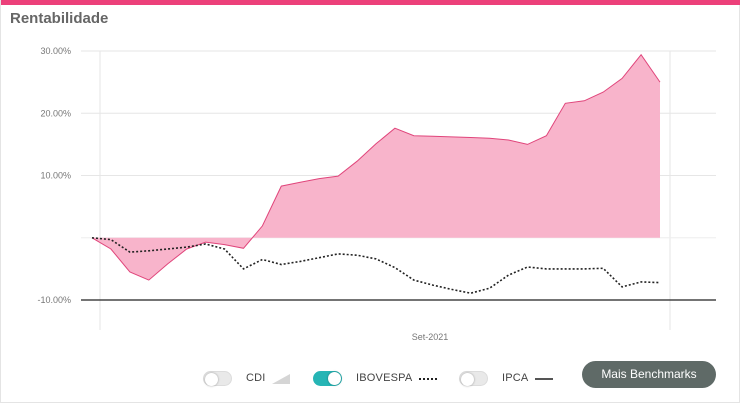  I want to click on y-tick-label: 20.00%, so click(55, 113).